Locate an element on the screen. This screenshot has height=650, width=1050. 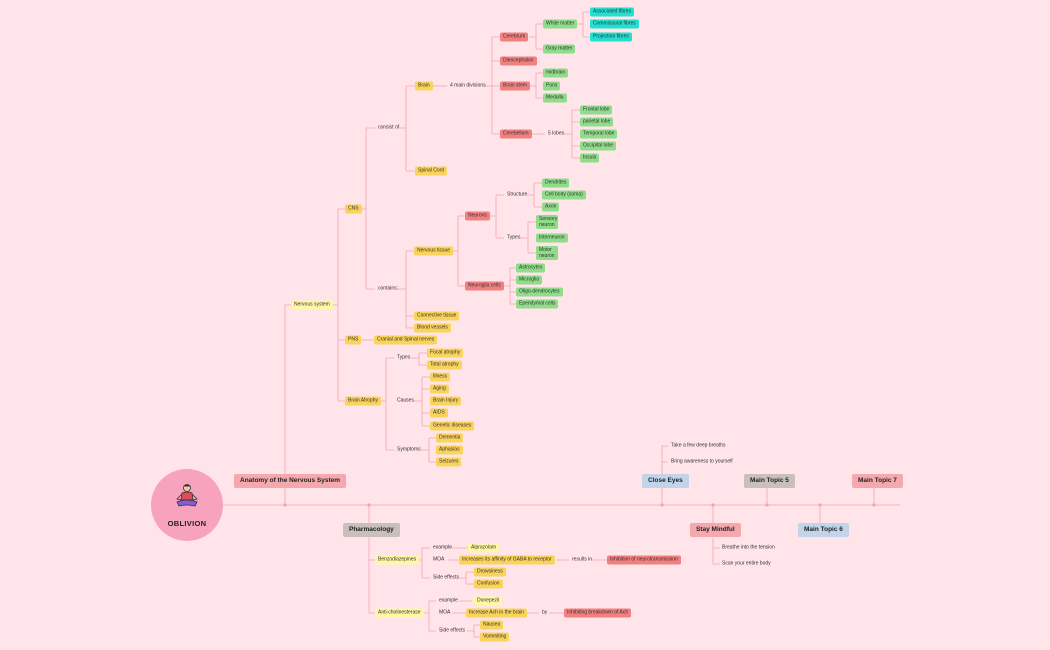
node-illness: Illness is located at coordinates (440, 377).